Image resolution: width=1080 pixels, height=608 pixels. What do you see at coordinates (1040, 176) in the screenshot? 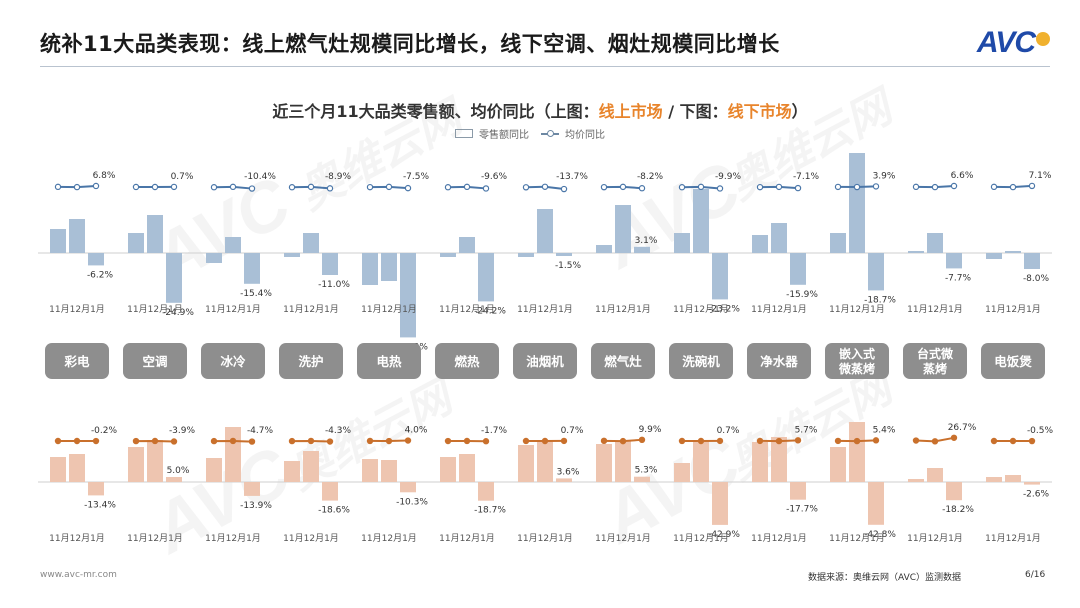
I see `online-price-label-12: 7.1%` at bounding box center [1040, 176].